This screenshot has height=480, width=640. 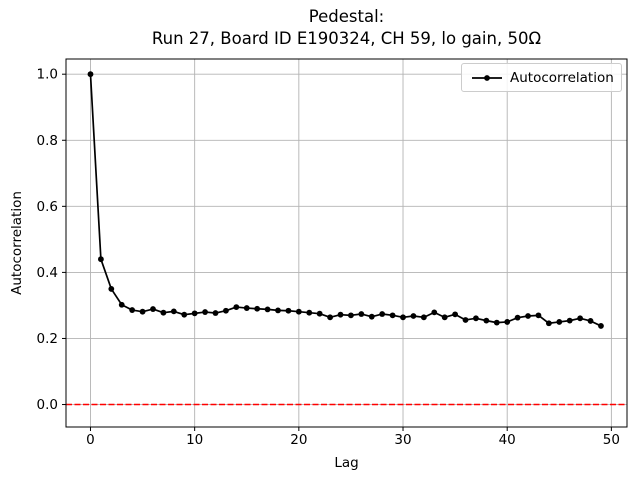 What do you see at coordinates (487, 77) in the screenshot?
I see `legend-line-marker-sample` at bounding box center [487, 77].